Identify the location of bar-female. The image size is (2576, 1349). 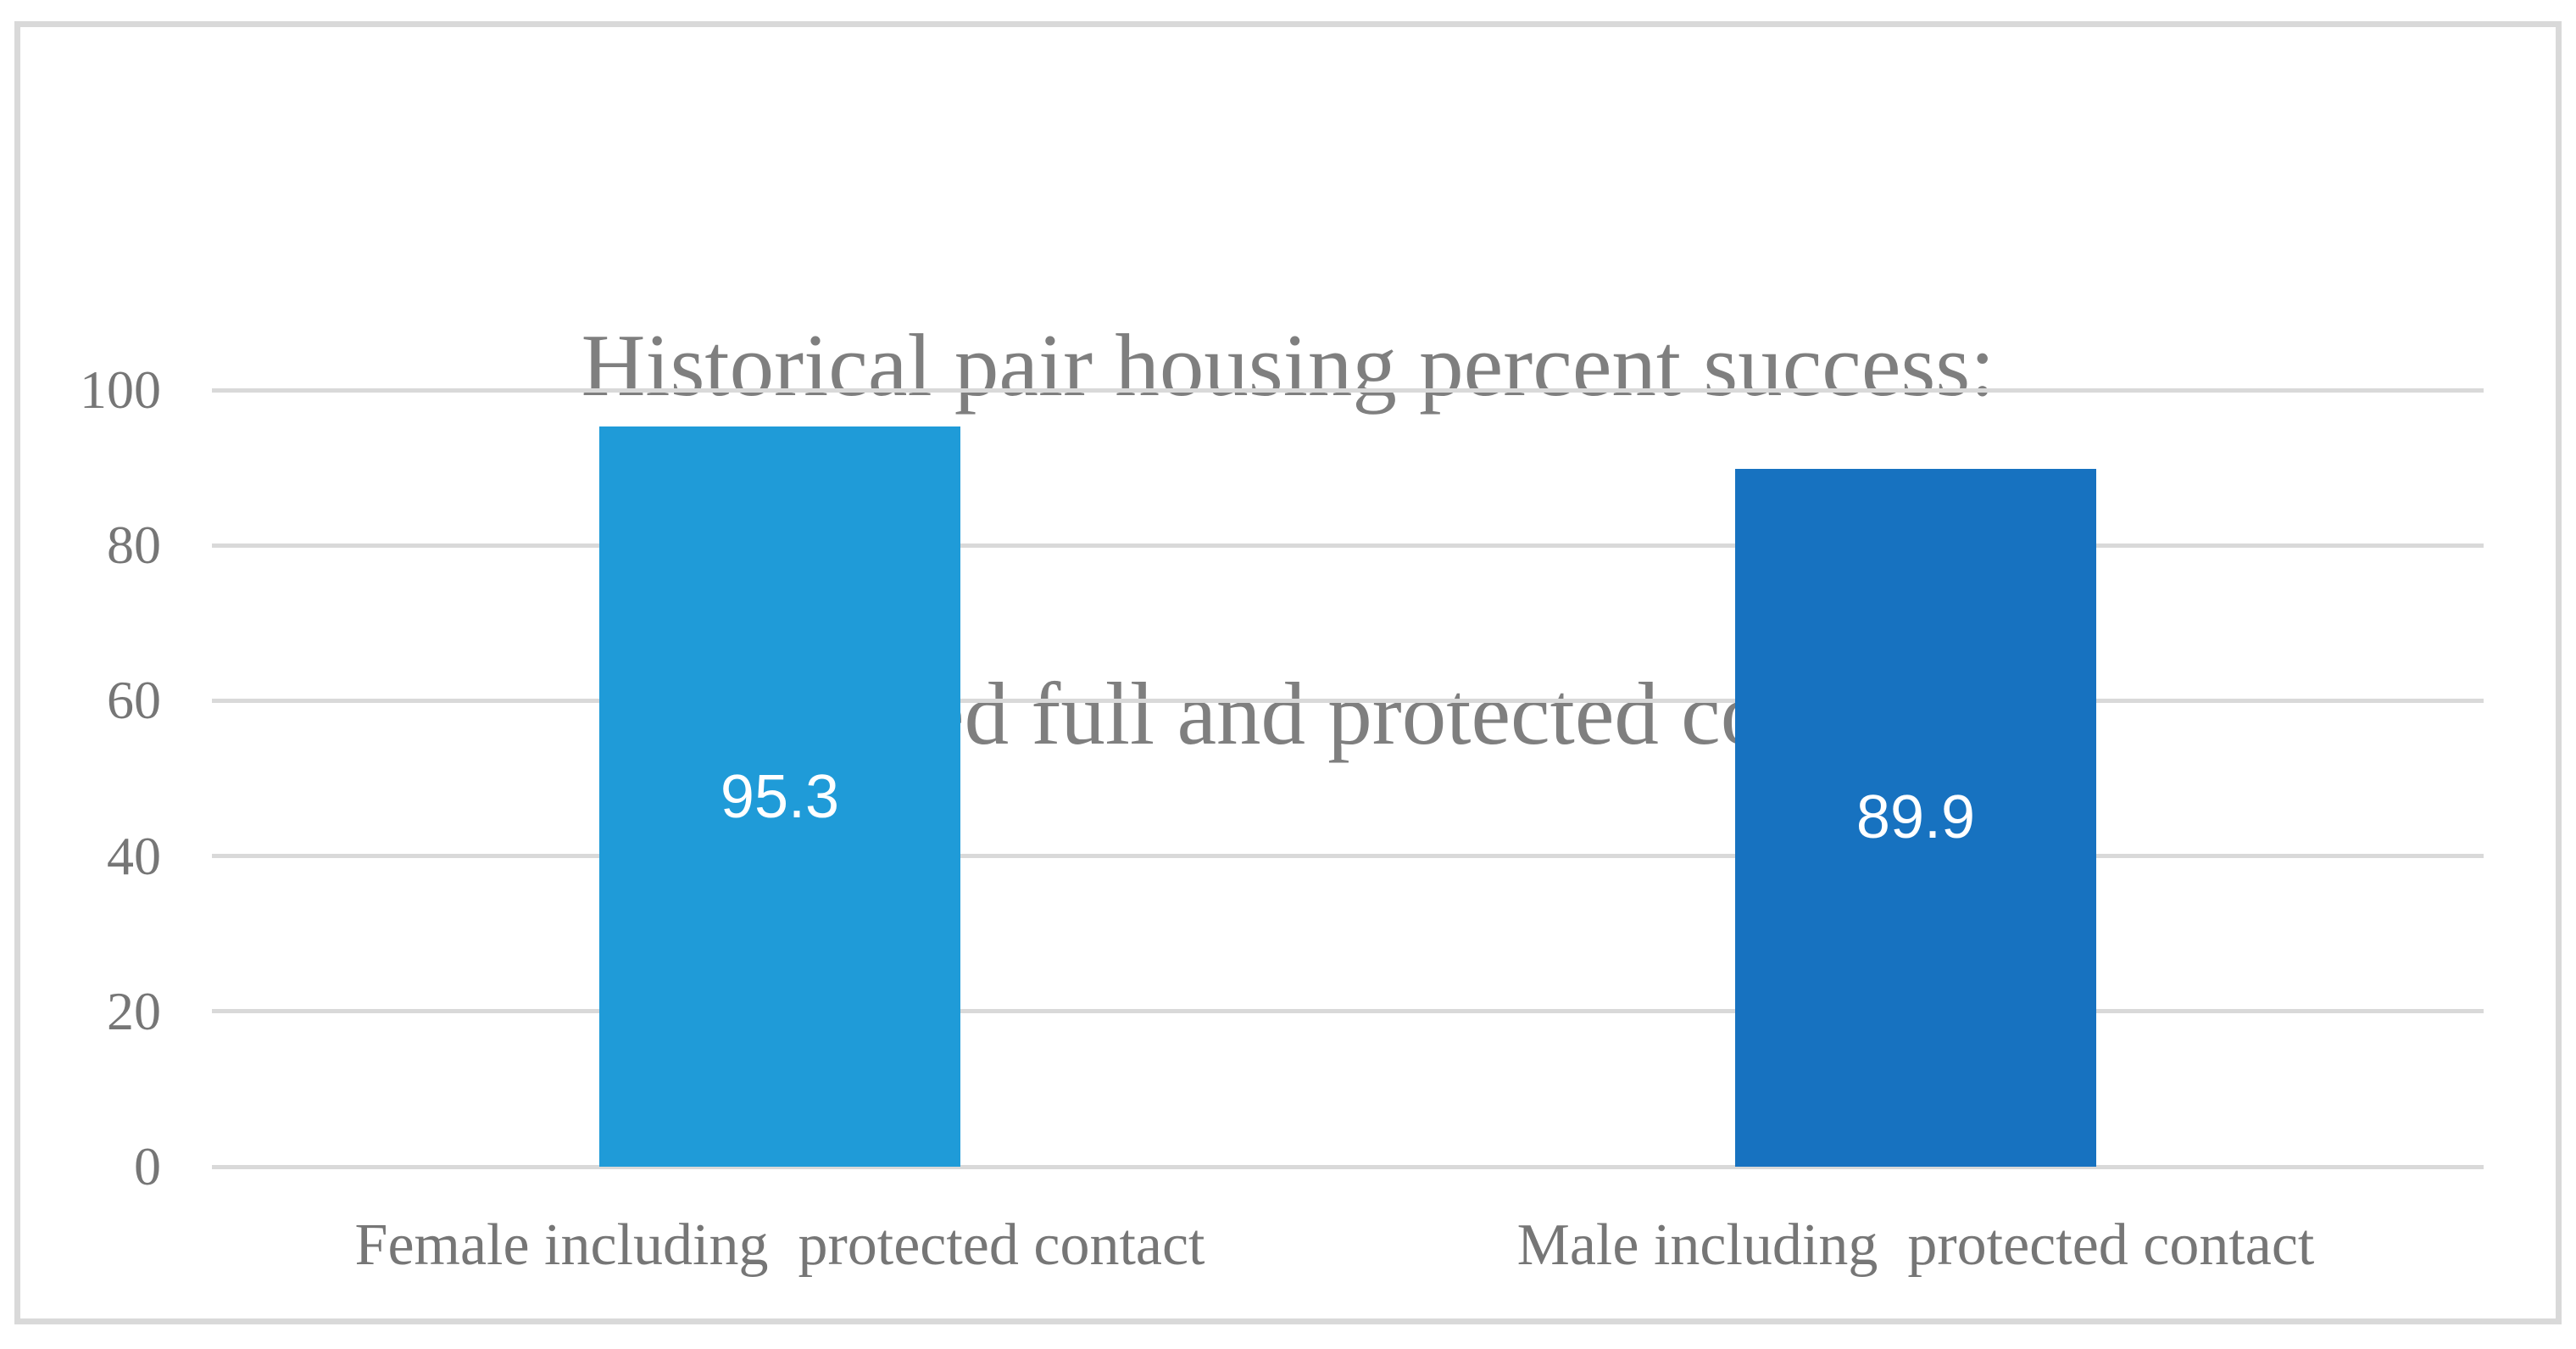
(779, 796).